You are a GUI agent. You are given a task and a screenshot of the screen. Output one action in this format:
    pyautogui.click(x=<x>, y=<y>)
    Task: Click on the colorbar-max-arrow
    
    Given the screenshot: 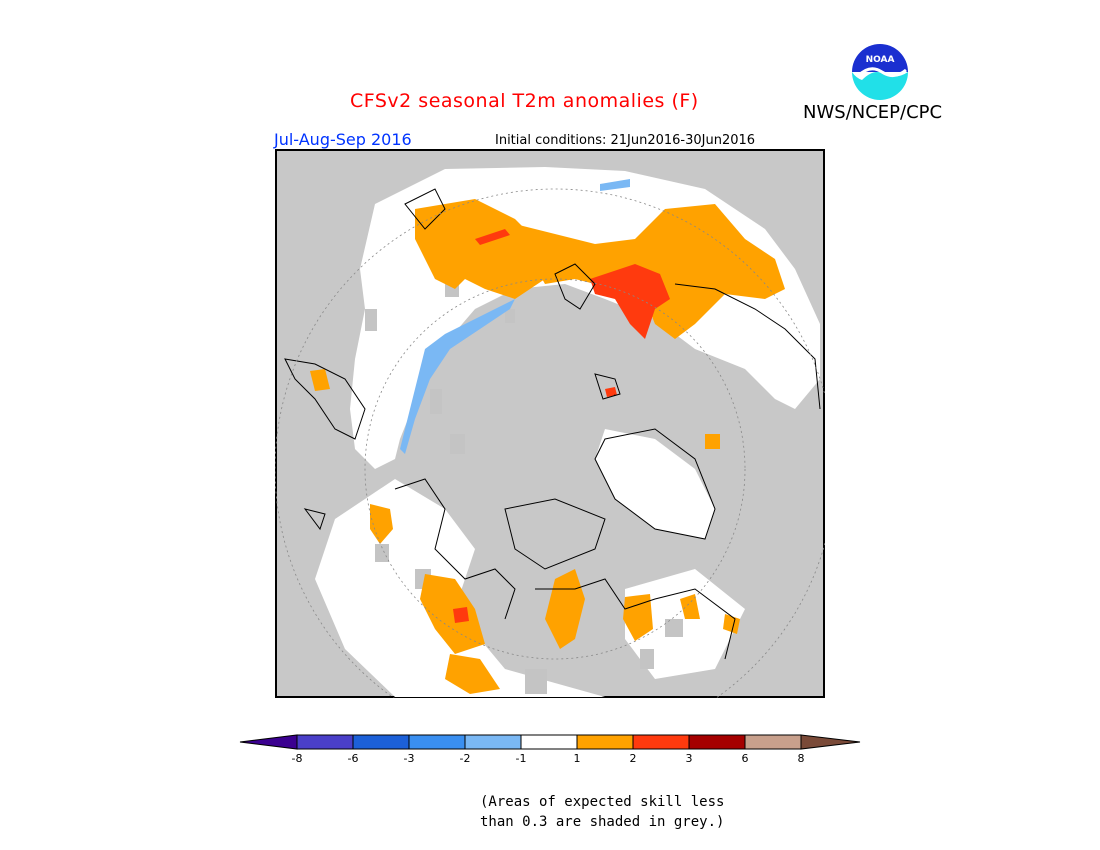 What is the action you would take?
    pyautogui.click(x=830, y=742)
    